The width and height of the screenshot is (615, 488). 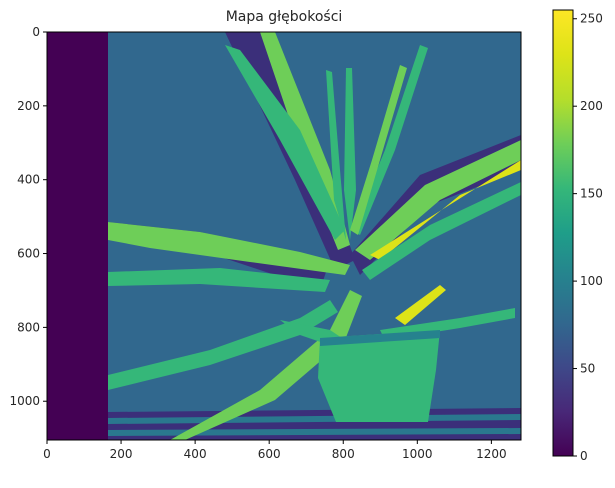 What do you see at coordinates (591, 281) in the screenshot?
I see `colorbar-tick-label: 100` at bounding box center [591, 281].